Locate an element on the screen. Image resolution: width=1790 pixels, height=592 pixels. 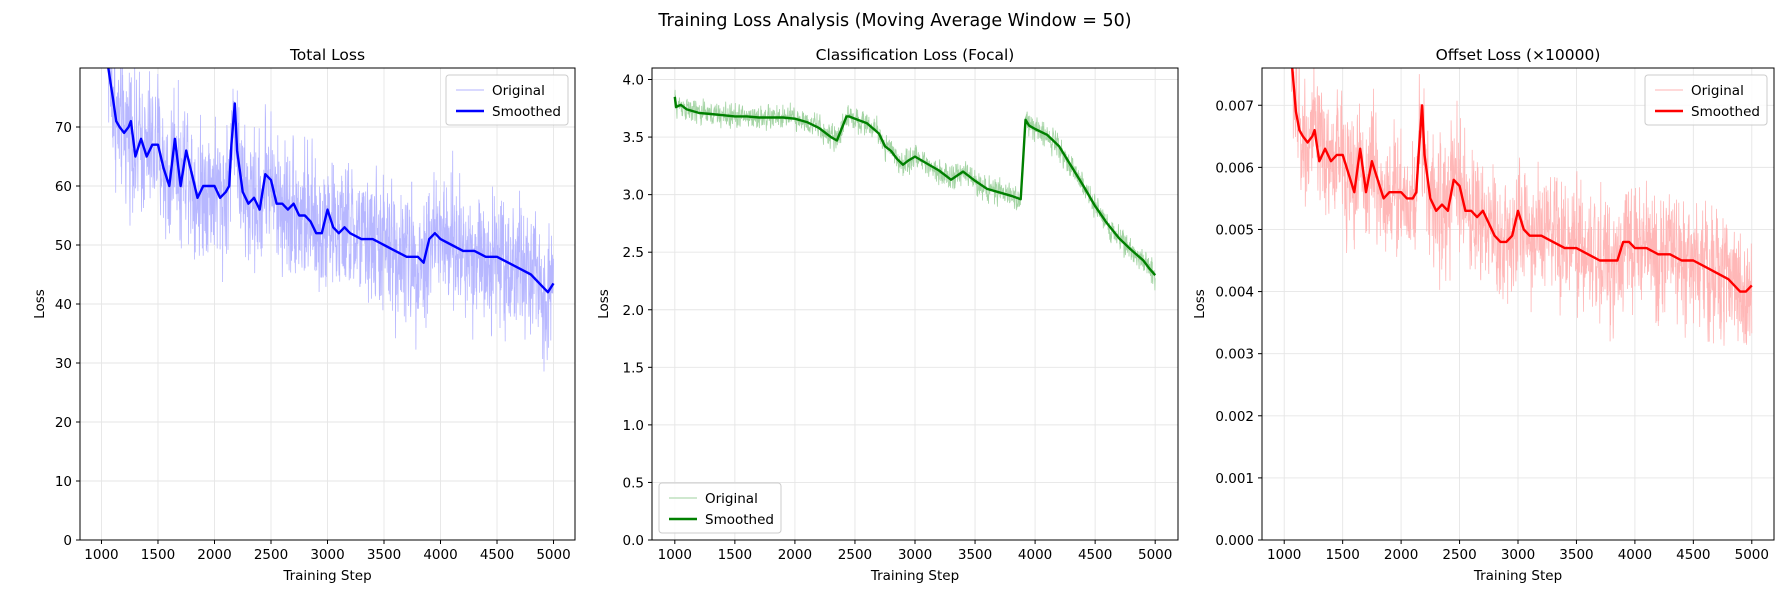
y-tick-label: 0.5 is located at coordinates (633, 483).